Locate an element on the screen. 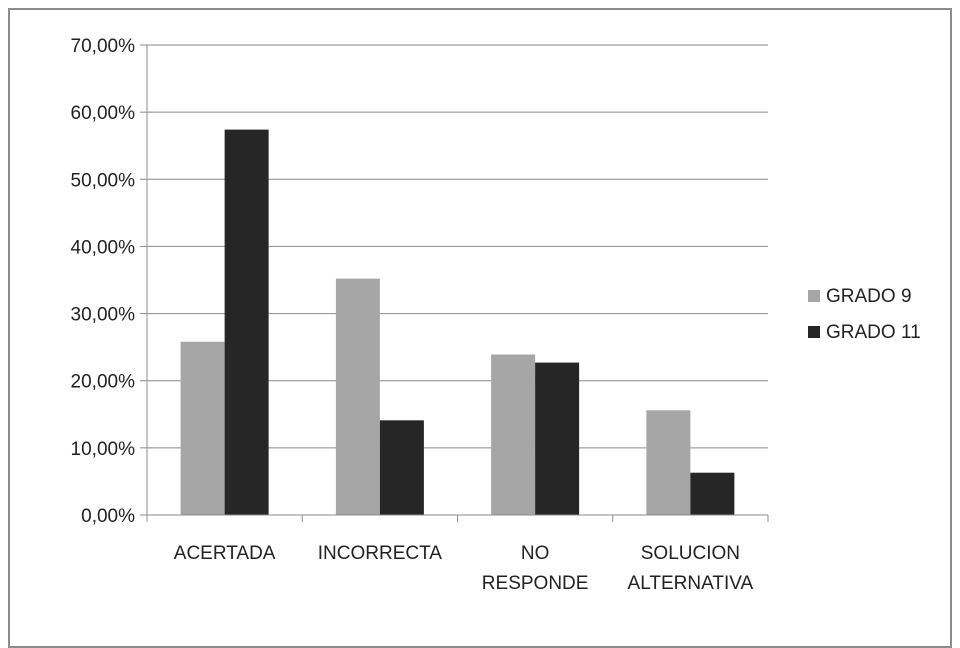  legend-label: GRADO 11 is located at coordinates (873, 332).